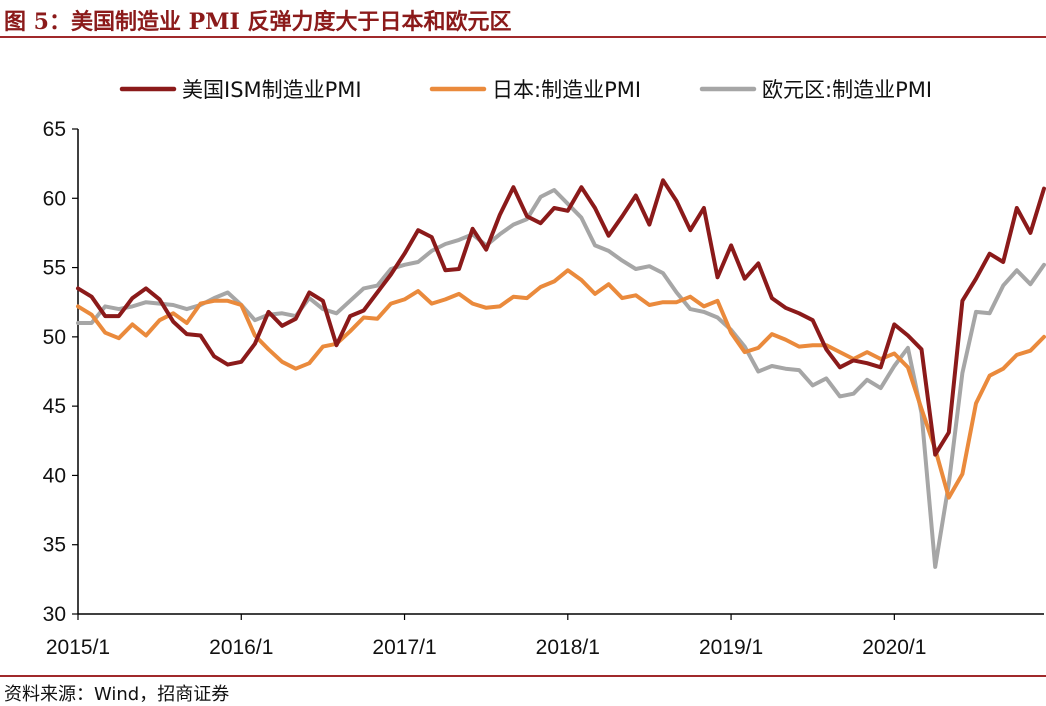  I want to click on chart-legend: 美国ISM制造业PMI 日本:制造业PMI 欧元区:制造业PMI, so click(525, 90).